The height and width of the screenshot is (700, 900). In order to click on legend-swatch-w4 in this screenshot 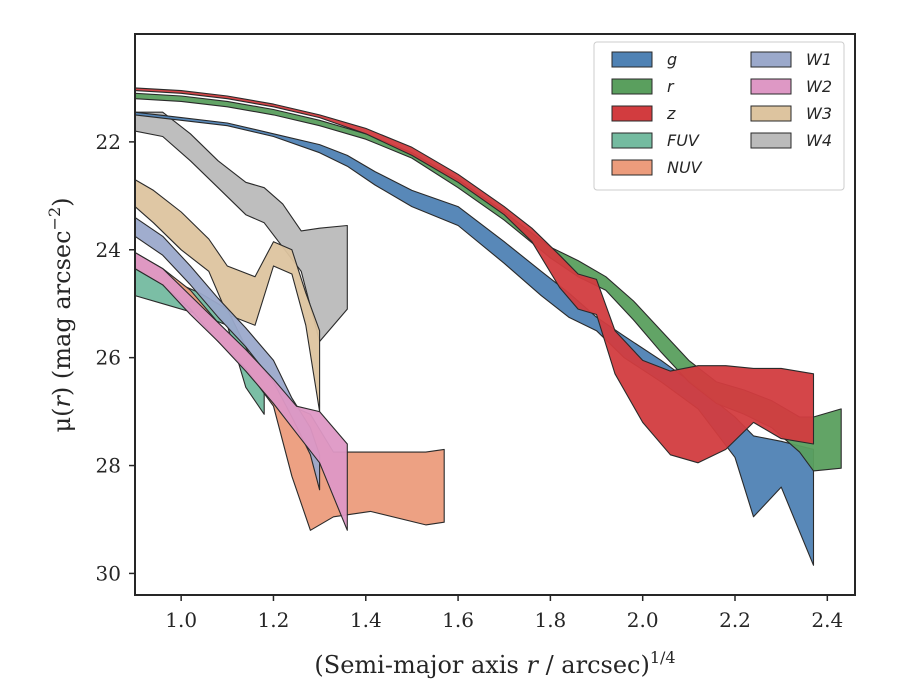, I will do `click(771, 140)`.